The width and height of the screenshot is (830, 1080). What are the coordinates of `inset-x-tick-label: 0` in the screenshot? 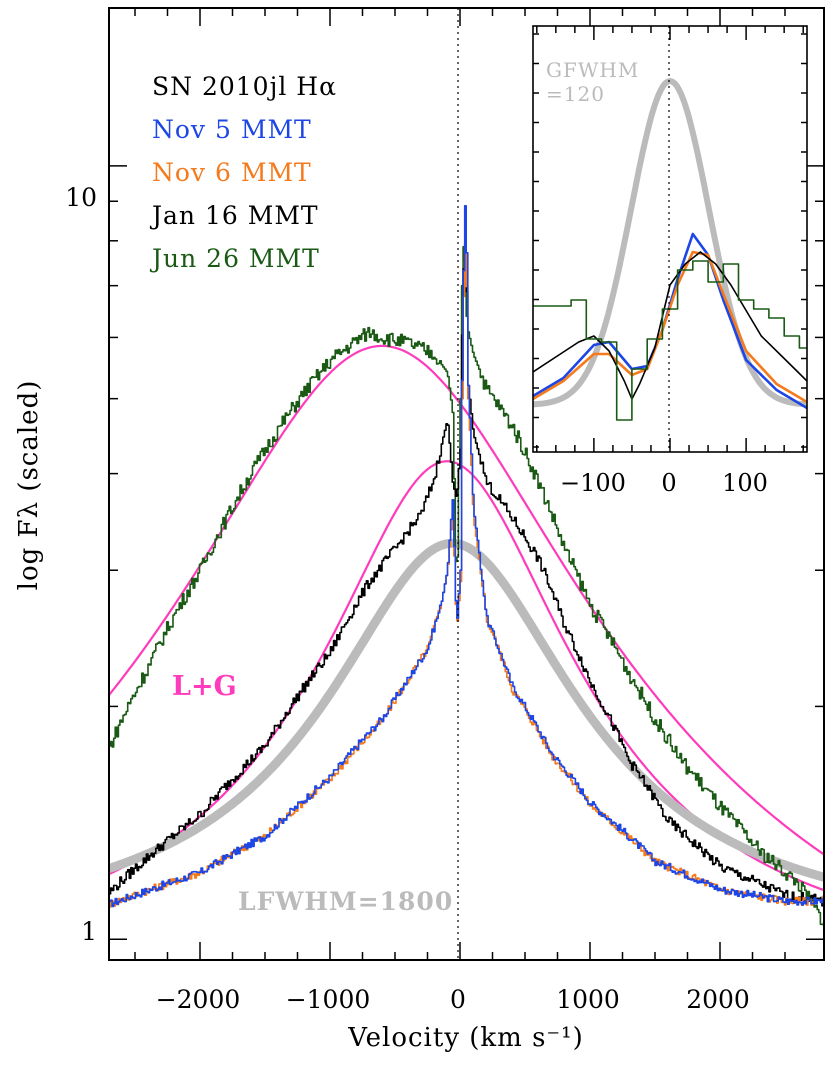 It's located at (668, 483).